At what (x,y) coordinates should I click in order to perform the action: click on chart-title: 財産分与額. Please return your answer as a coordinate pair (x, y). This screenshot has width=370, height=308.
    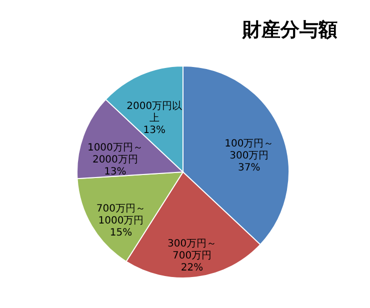
    Looking at the image, I should click on (290, 30).